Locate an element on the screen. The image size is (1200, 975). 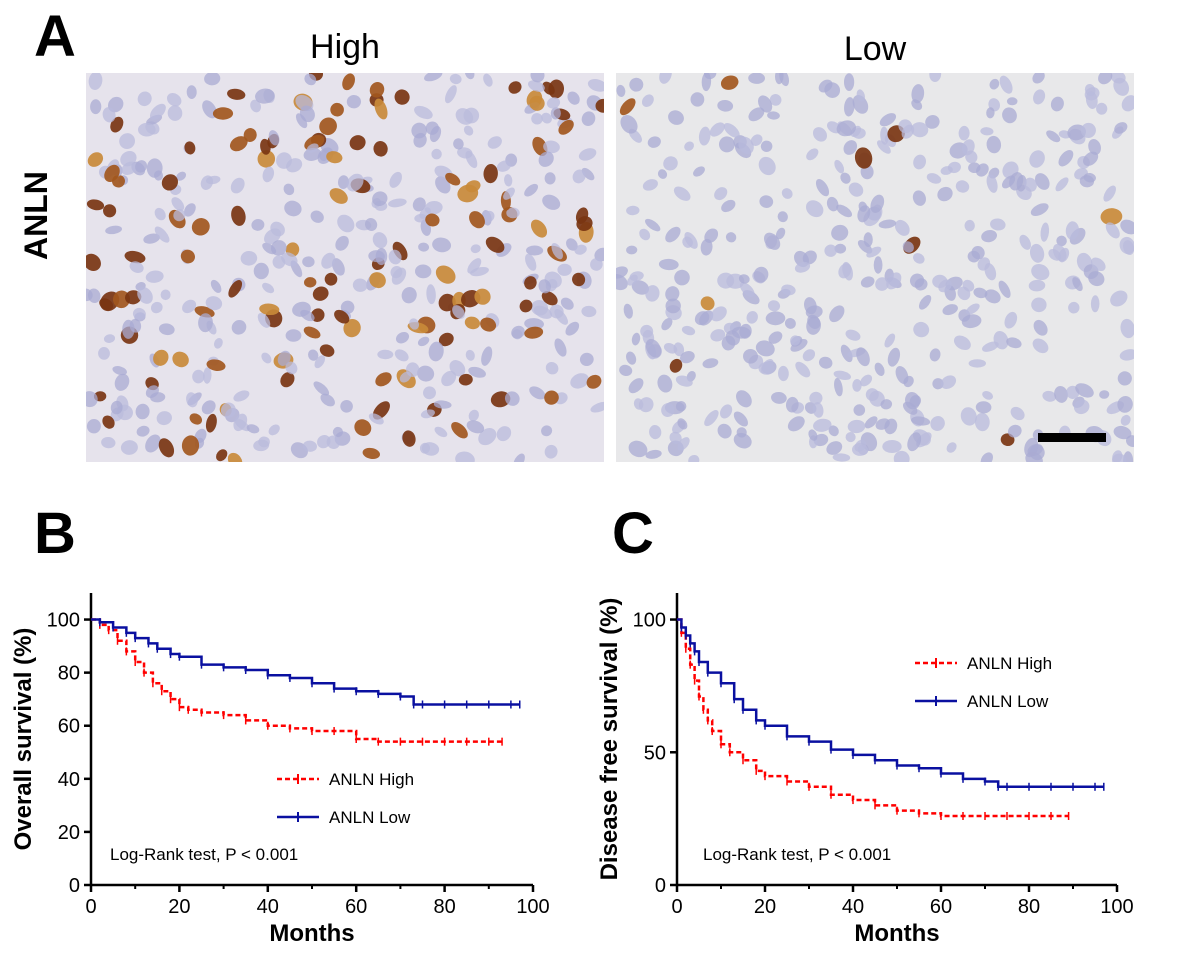
y-axis-label: Overall survival (%) is located at coordinates (23, 739).